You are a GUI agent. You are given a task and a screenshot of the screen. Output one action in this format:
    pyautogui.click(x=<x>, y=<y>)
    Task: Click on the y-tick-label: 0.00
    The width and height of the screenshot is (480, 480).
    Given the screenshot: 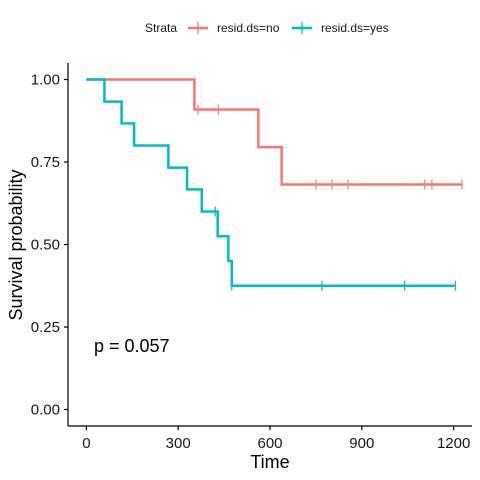 What is the action you would take?
    pyautogui.click(x=45, y=410)
    